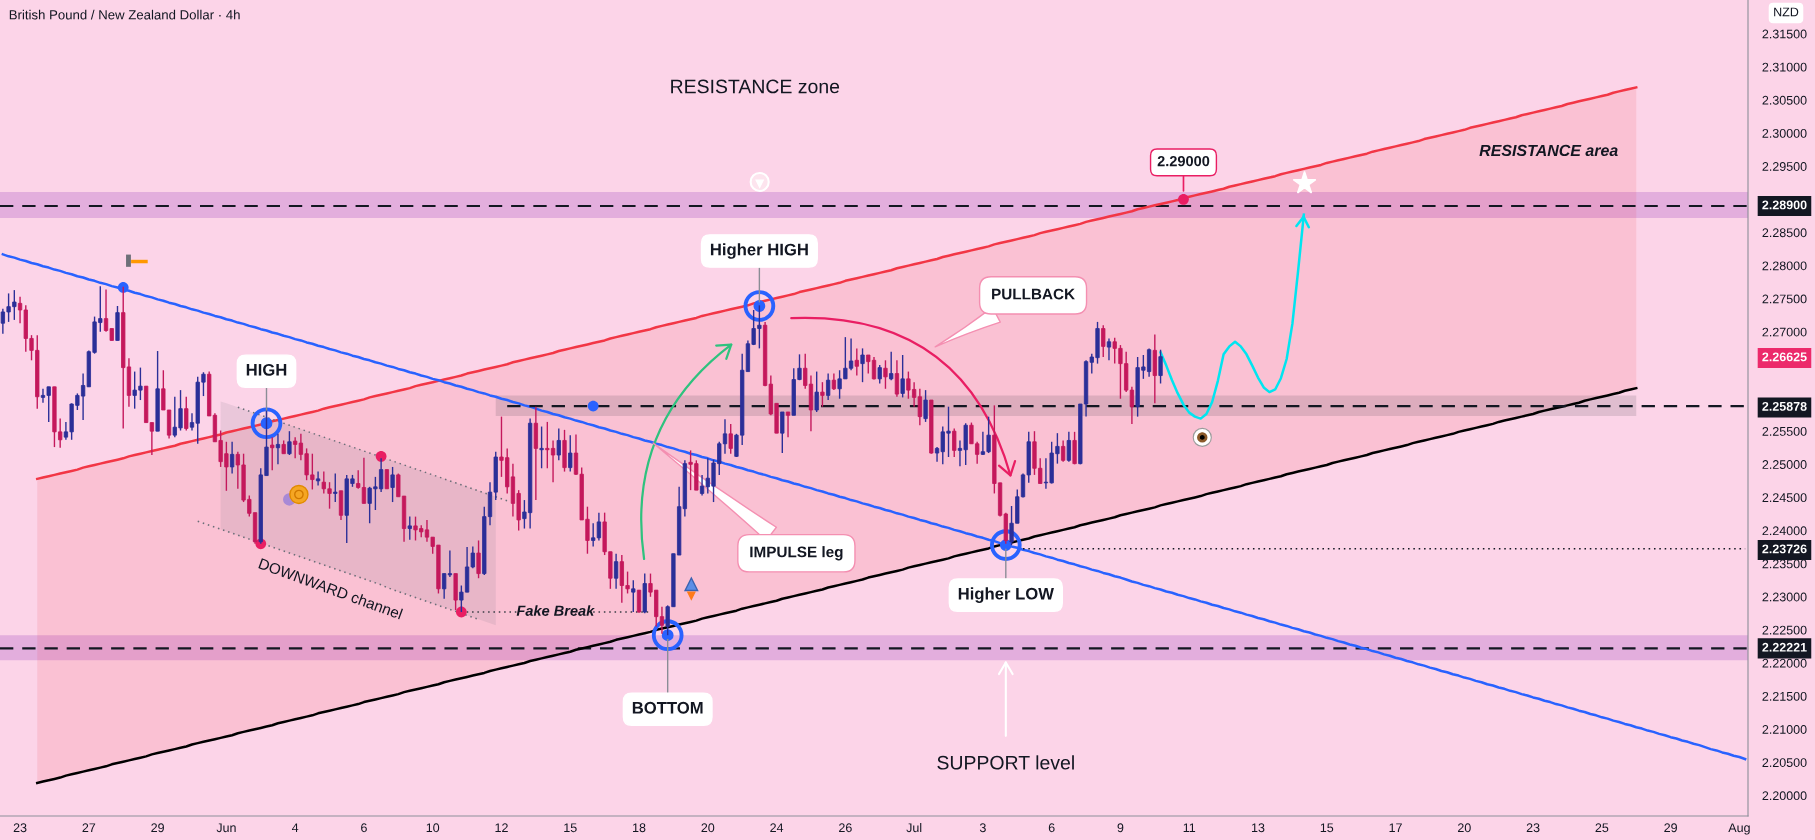 The width and height of the screenshot is (1815, 840). What do you see at coordinates (555, 610) in the screenshot?
I see `annotation: Fake Break` at bounding box center [555, 610].